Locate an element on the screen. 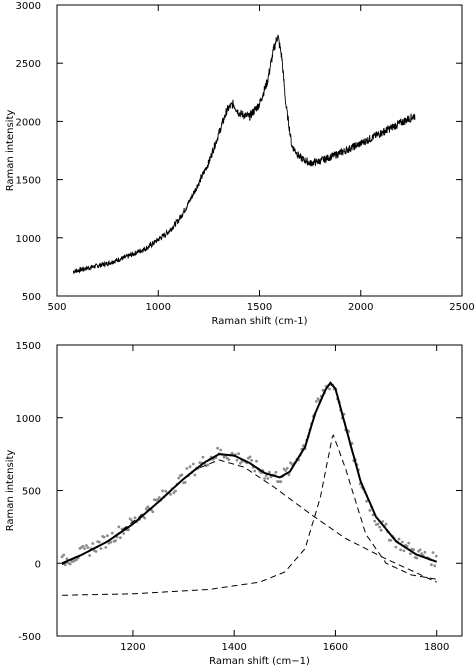 The height and width of the screenshot is (670, 474). y-tick-label: 0 is located at coordinates (38, 564).